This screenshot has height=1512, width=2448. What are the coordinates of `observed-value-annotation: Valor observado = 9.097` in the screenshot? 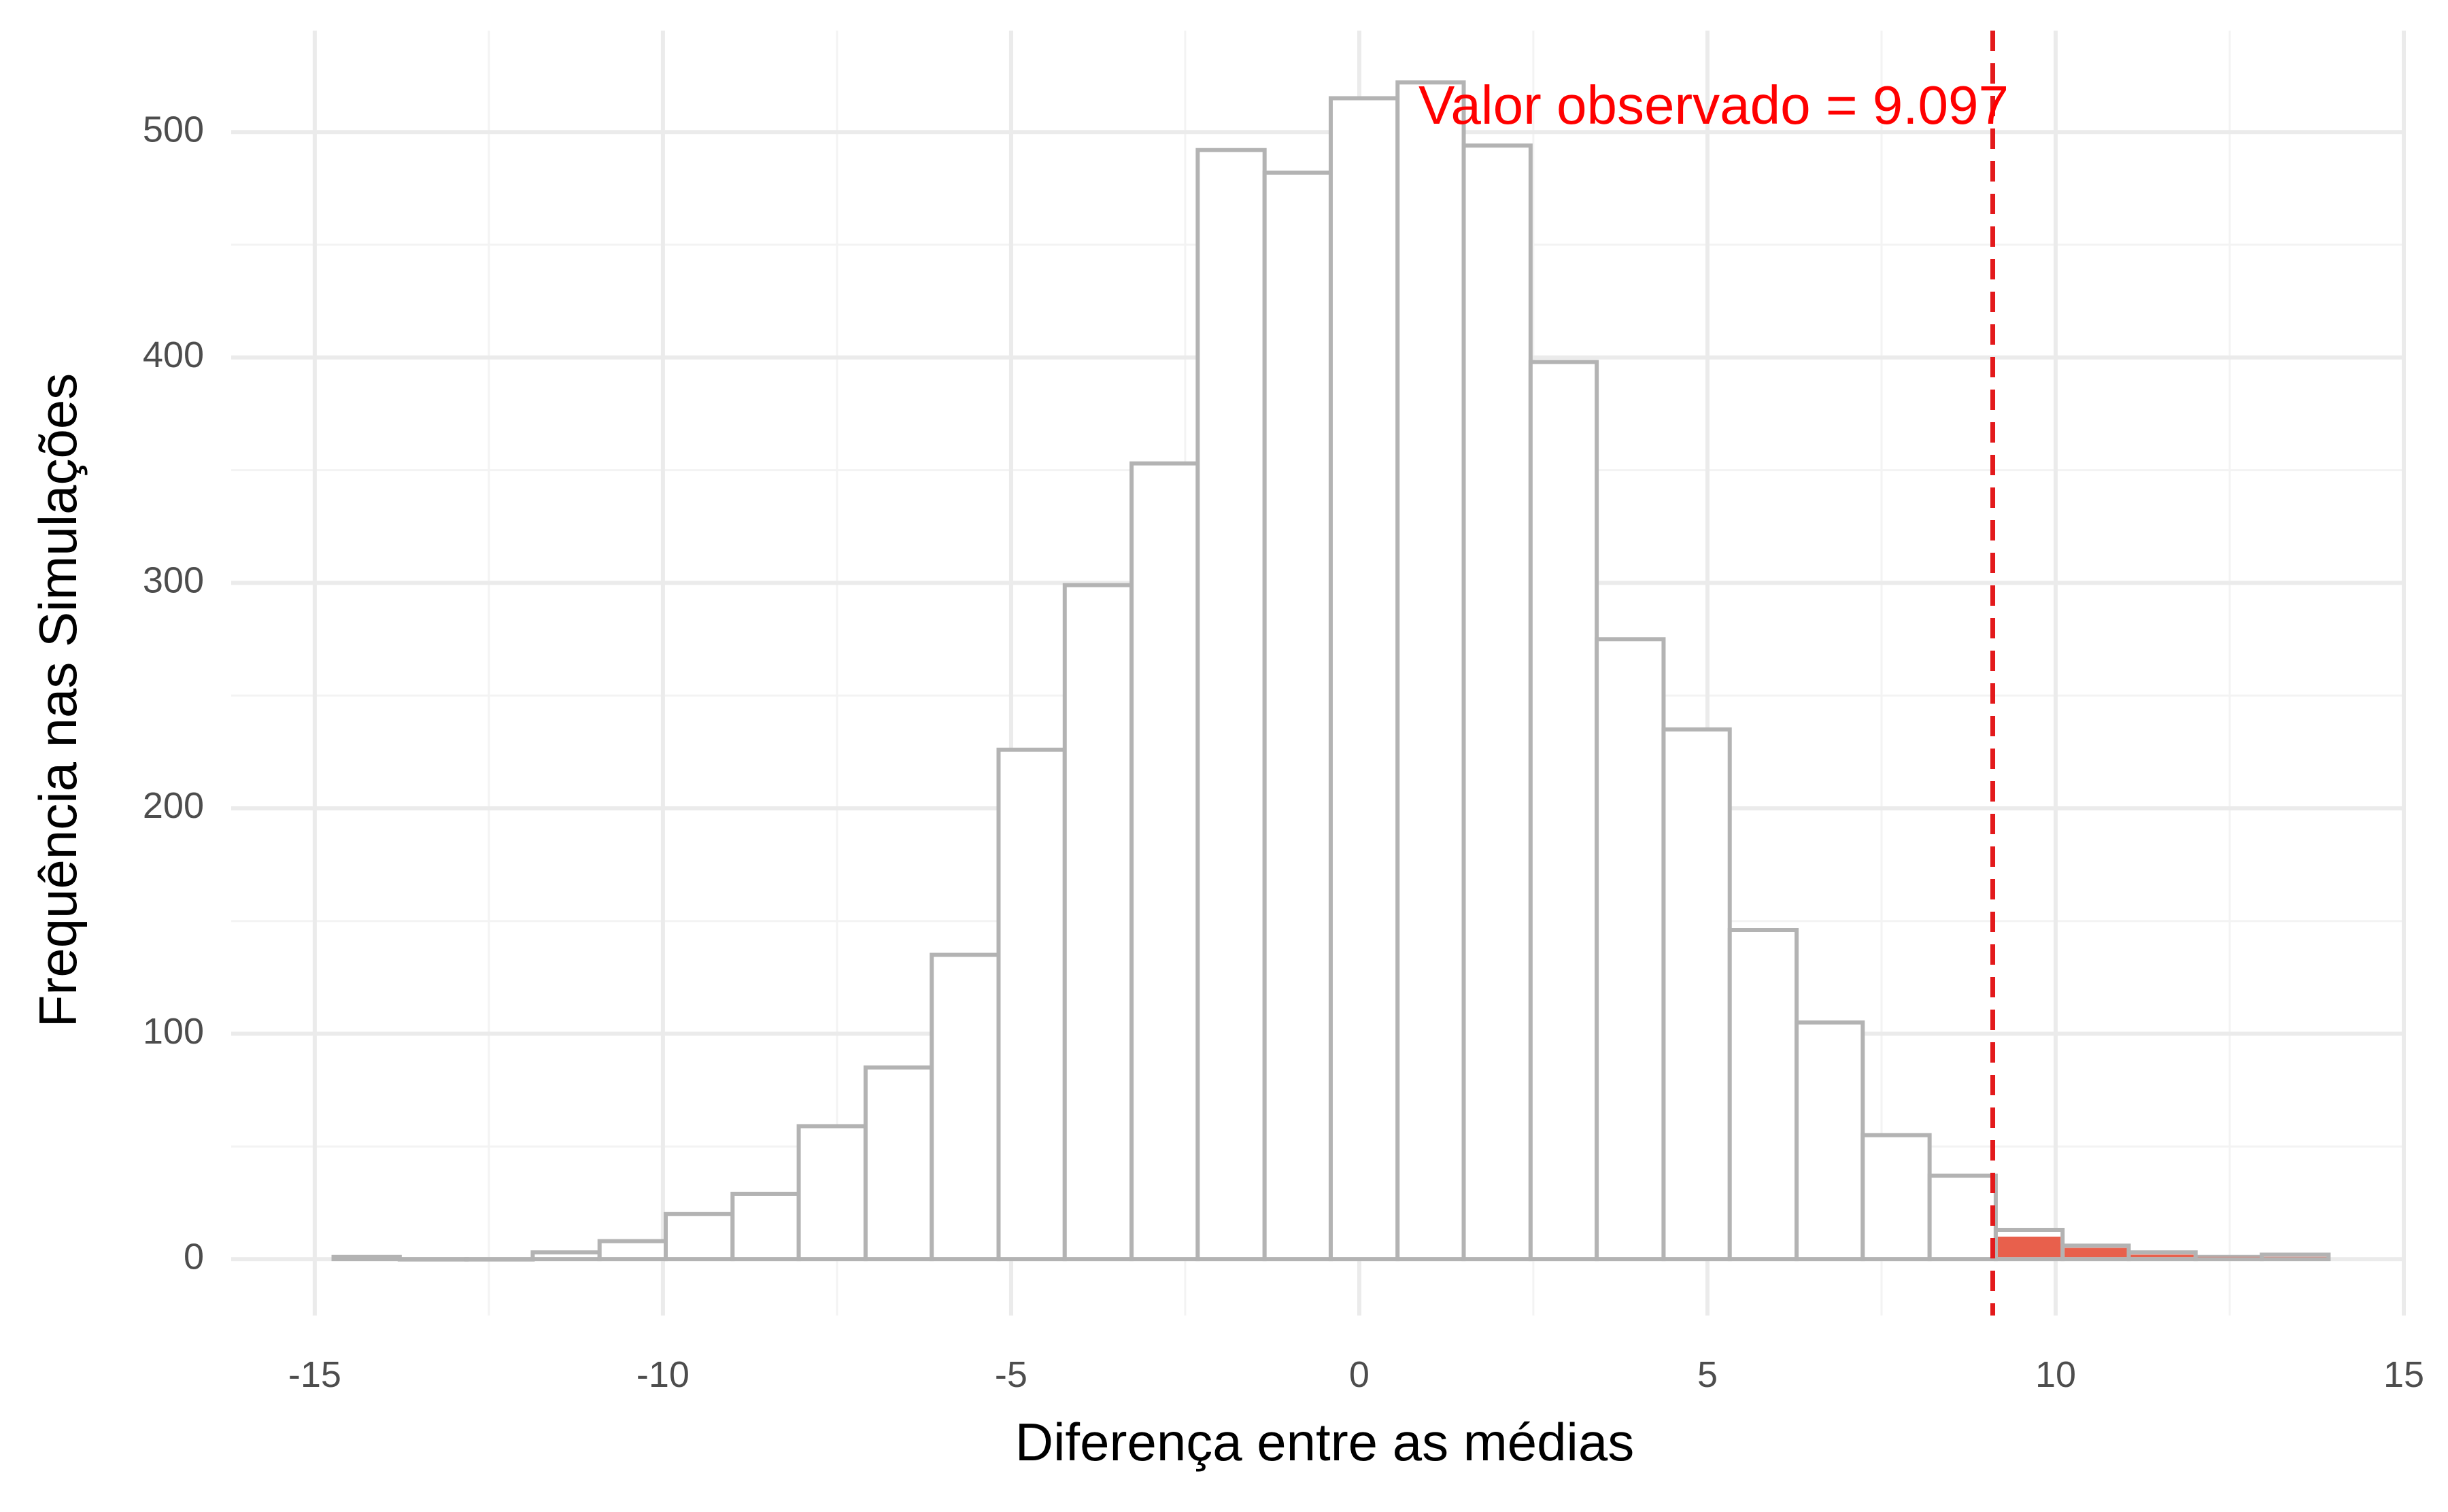 It's located at (1714, 105).